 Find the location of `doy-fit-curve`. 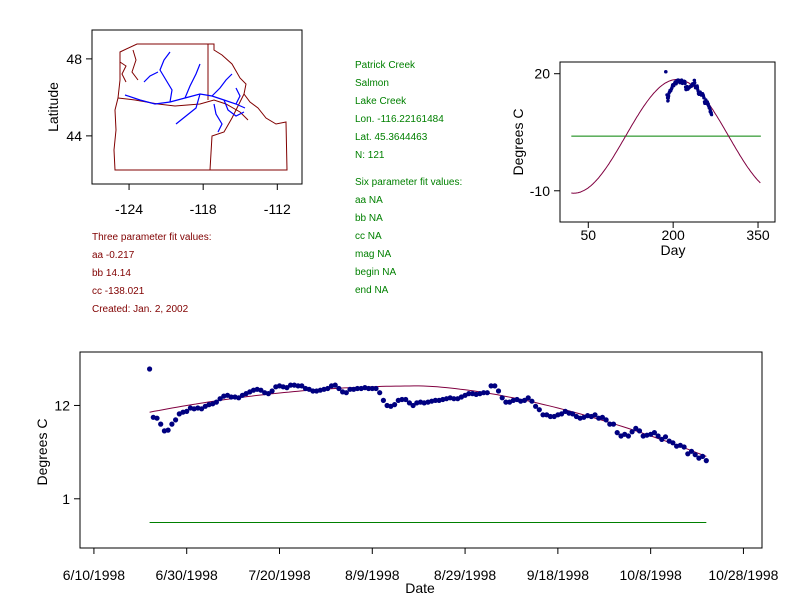

doy-fit-curve is located at coordinates (666, 136).